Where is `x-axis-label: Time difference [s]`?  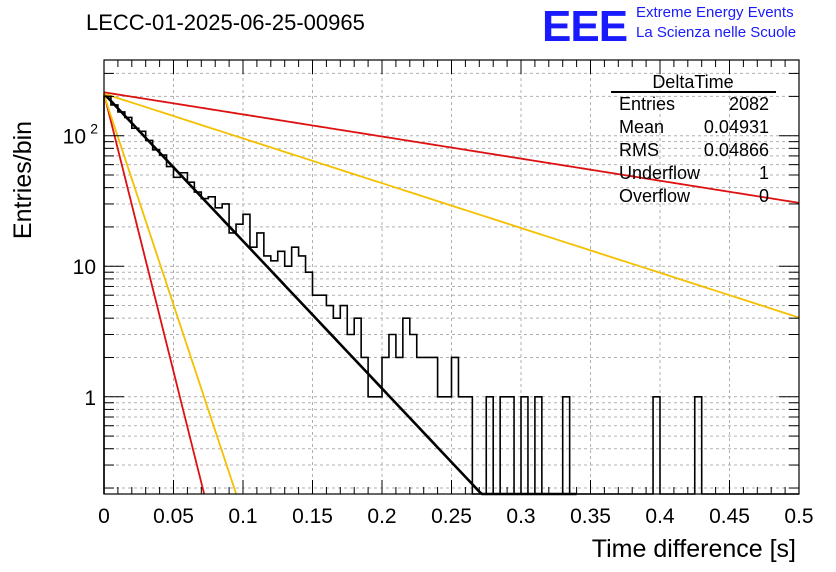
x-axis-label: Time difference [s] is located at coordinates (694, 549).